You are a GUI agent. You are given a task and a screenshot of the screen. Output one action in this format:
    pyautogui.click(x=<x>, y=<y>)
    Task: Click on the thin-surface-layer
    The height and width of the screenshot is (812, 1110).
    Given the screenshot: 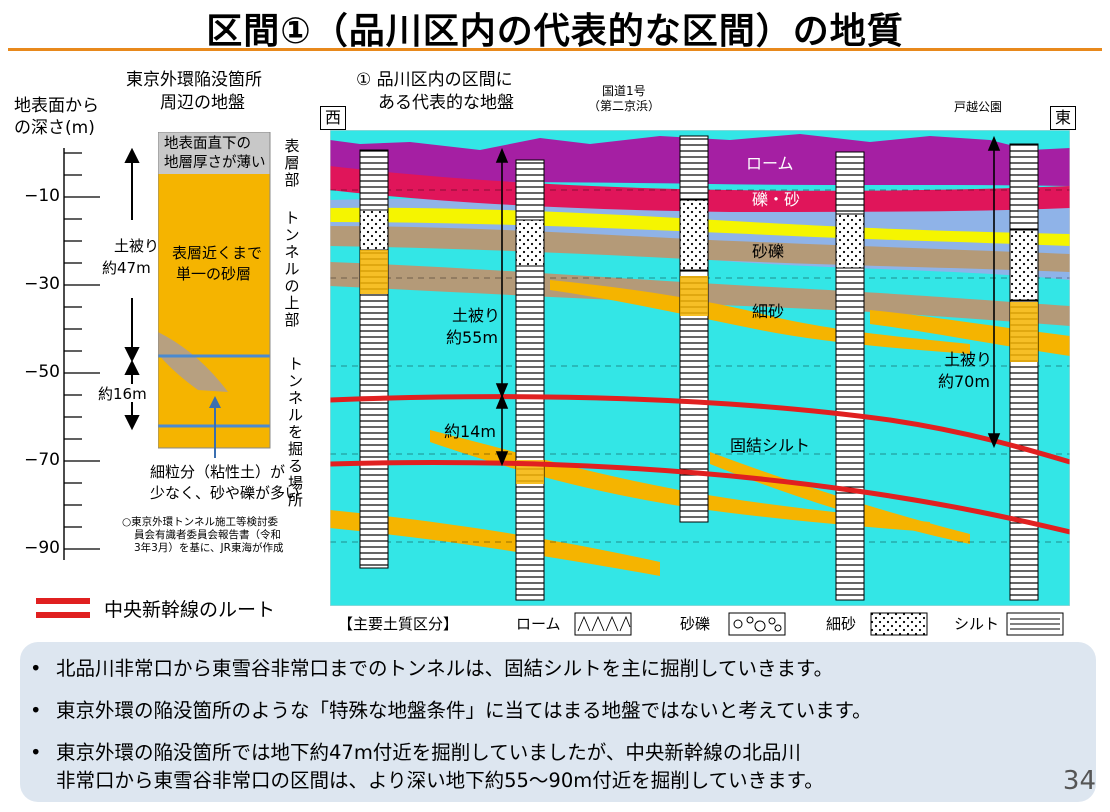 What is the action you would take?
    pyautogui.click(x=214, y=153)
    